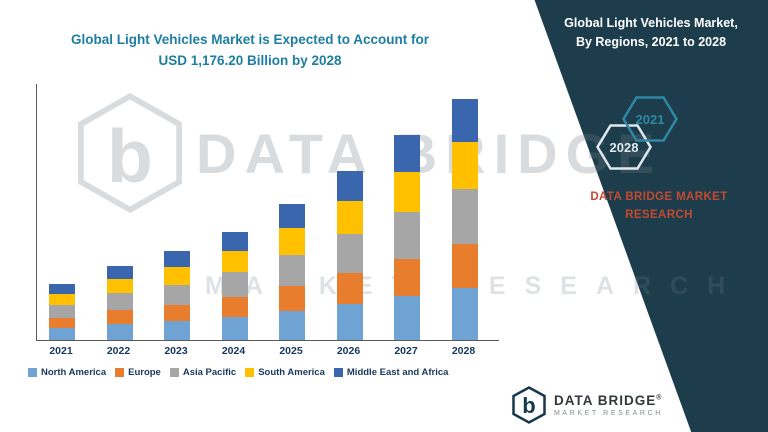 The height and width of the screenshot is (432, 768). I want to click on legend-item-north-america: North America, so click(67, 372).